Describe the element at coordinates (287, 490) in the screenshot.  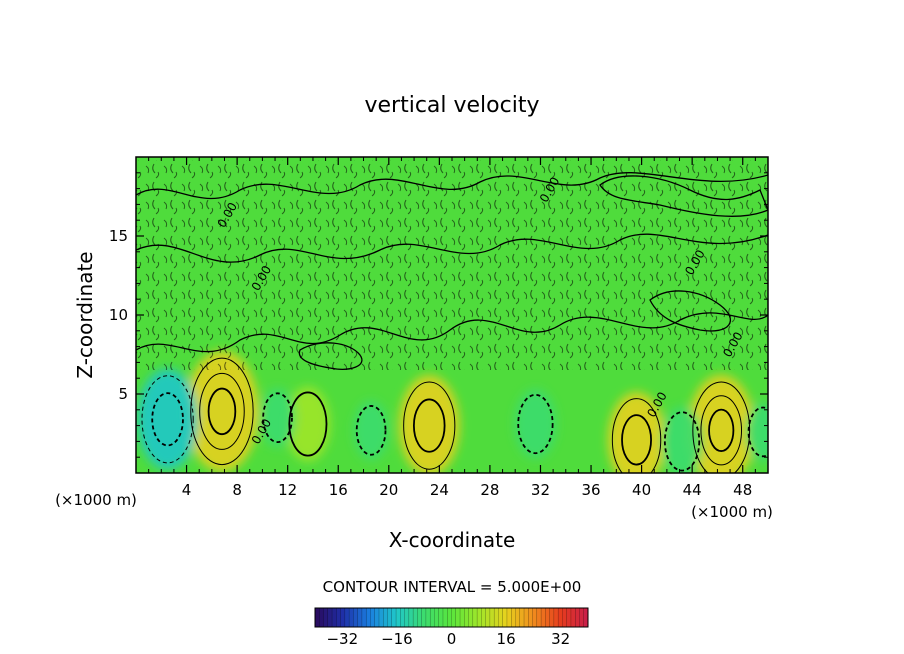
I see `x-tick-label: 12` at that location.